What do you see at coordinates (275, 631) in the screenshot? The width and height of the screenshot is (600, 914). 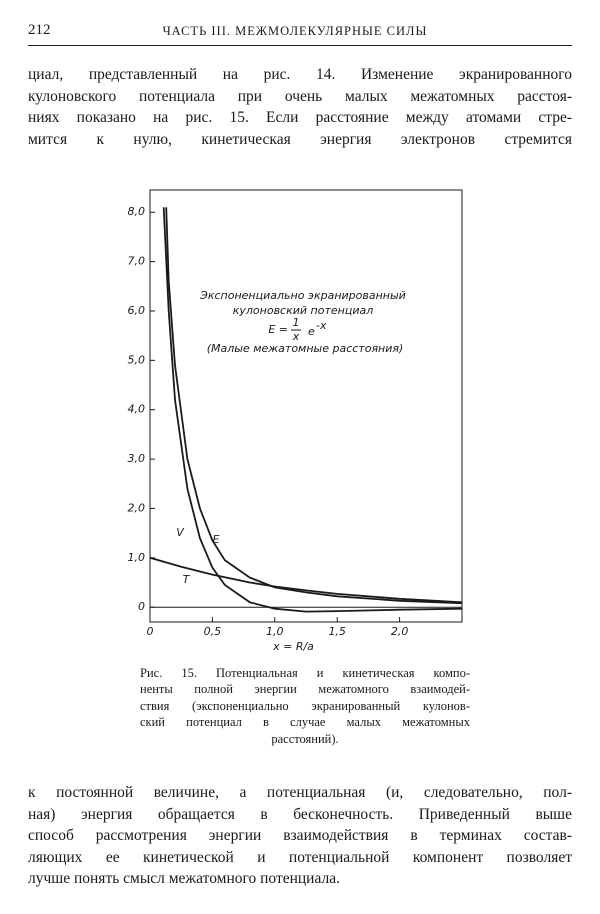 I see `x-tick-label: 1,0` at bounding box center [275, 631].